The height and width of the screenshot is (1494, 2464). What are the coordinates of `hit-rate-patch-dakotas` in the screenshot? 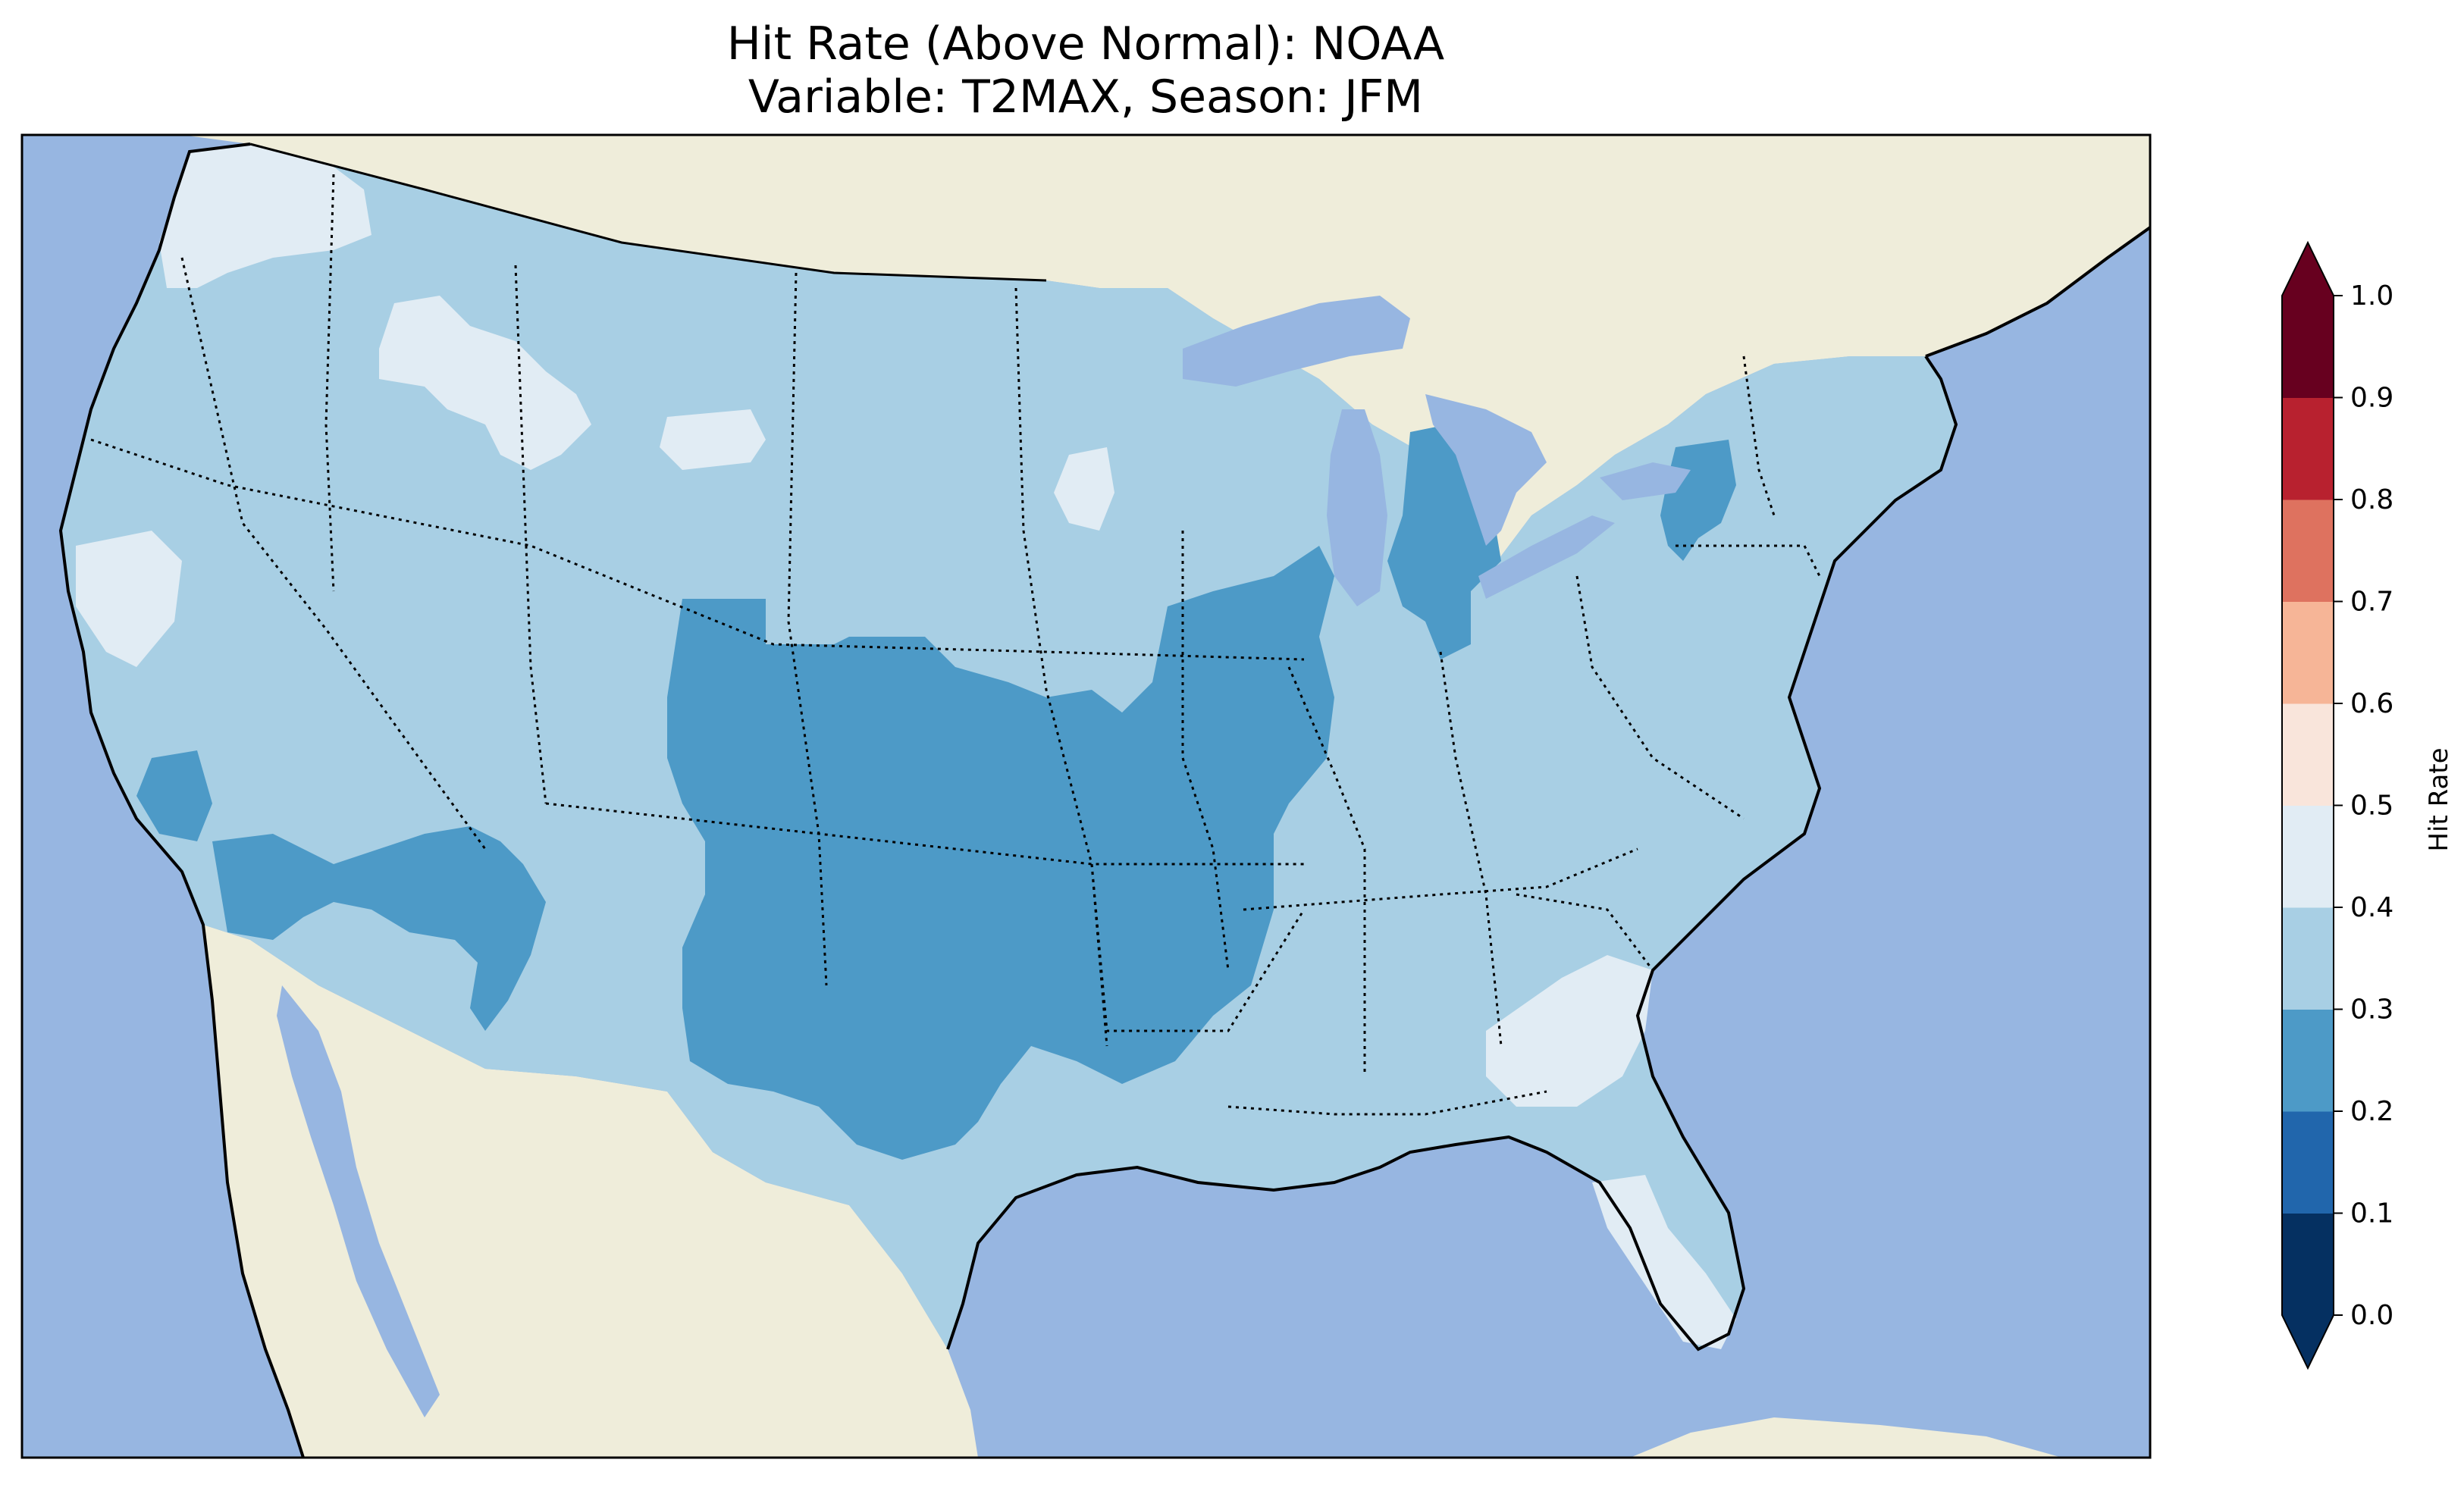 It's located at (1084, 489).